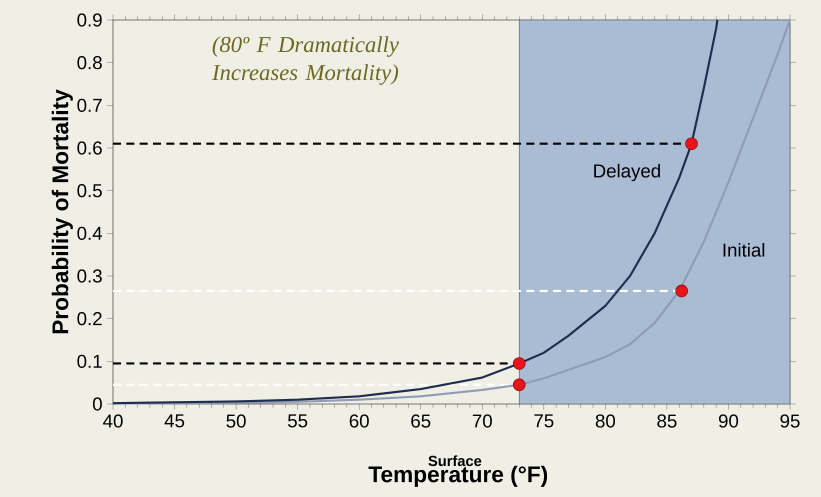 This screenshot has height=497, width=821. I want to click on x-tick-label: 60, so click(359, 421).